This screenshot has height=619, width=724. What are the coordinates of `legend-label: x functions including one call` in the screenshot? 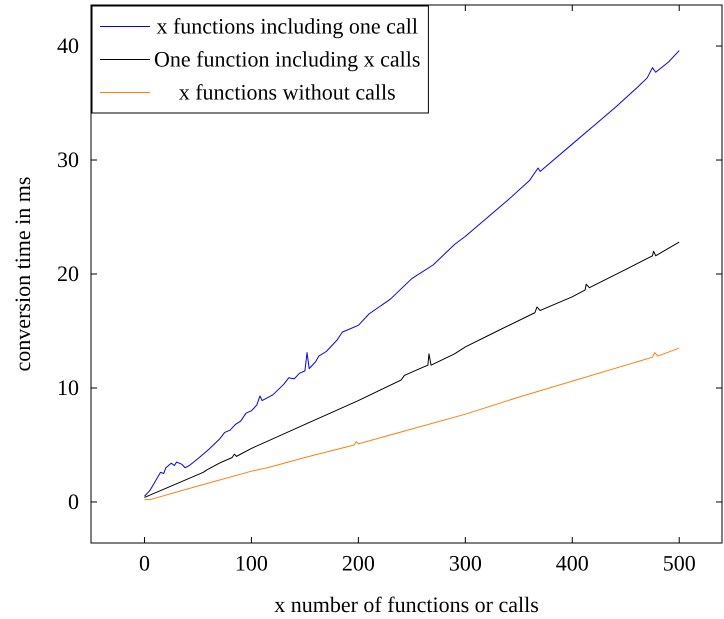 It's located at (287, 26).